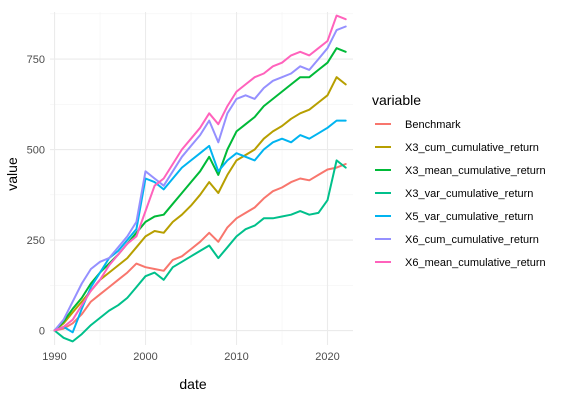 This screenshot has height=400, width=570. I want to click on x-tick-label: 1990, so click(54, 357).